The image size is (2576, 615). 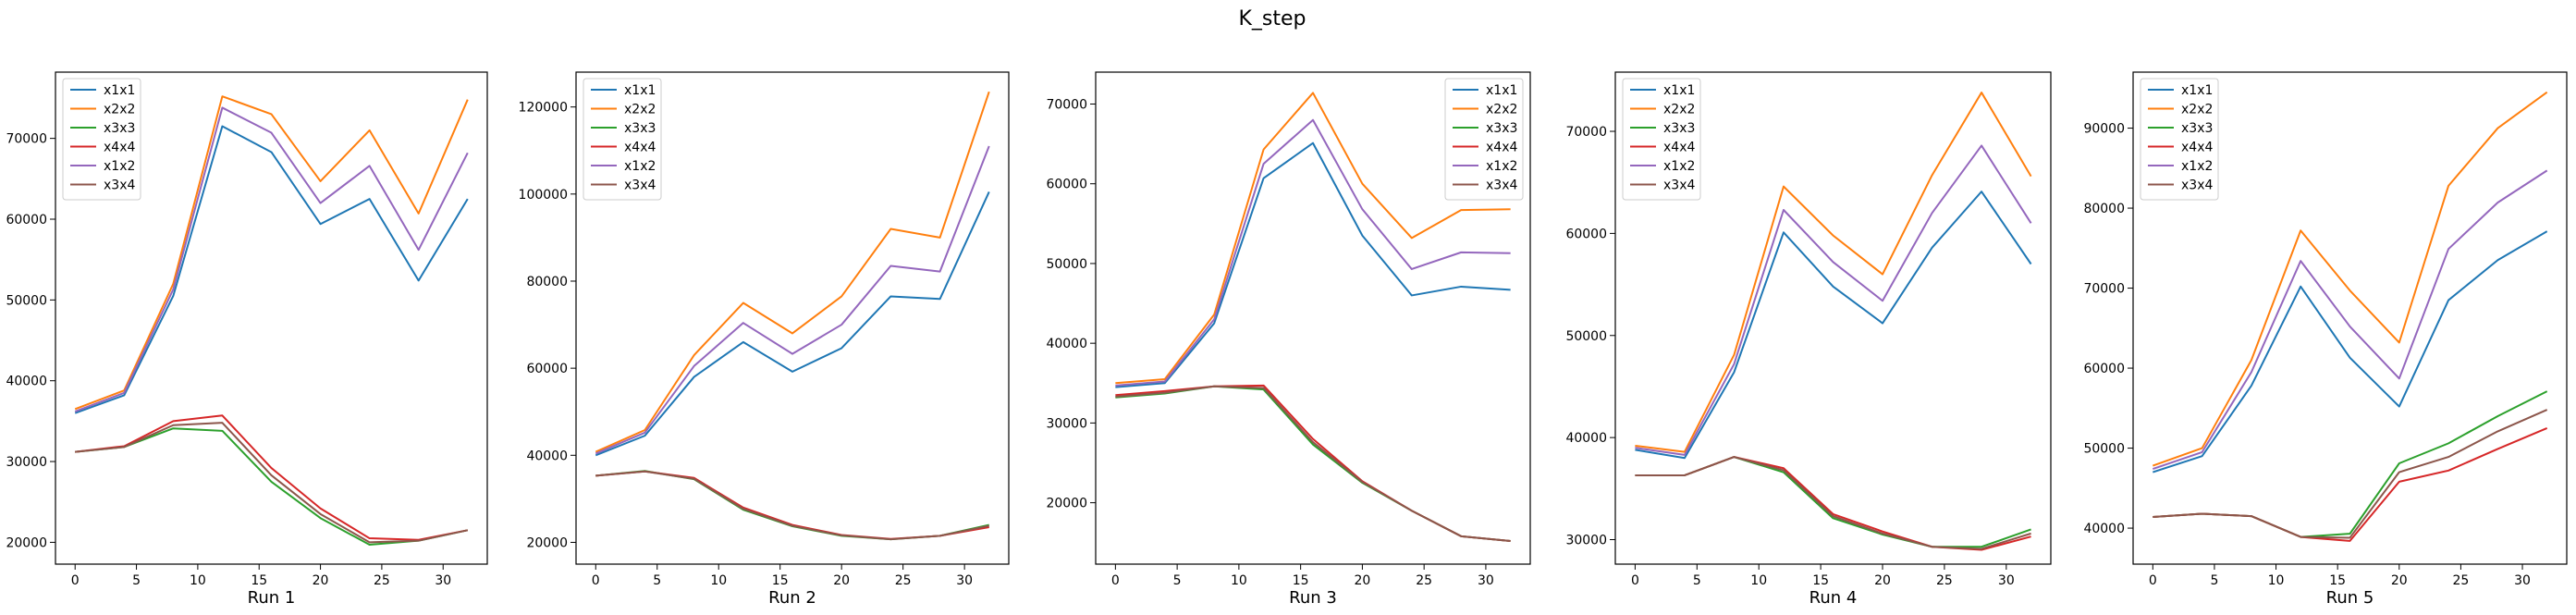 I want to click on y-tick-label: 30000, so click(x=1066, y=423).